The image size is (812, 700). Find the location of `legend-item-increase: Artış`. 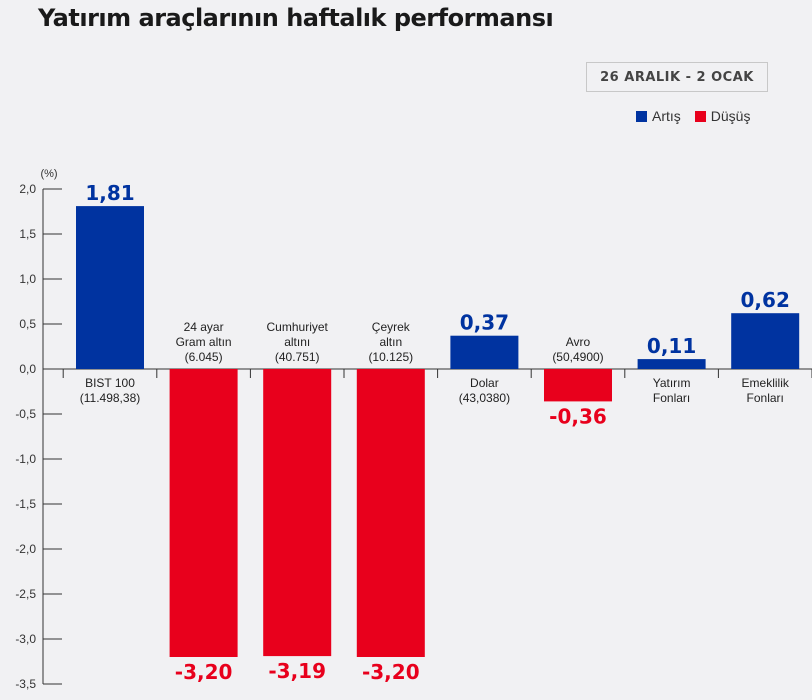

legend-item-increase: Artış is located at coordinates (658, 116).